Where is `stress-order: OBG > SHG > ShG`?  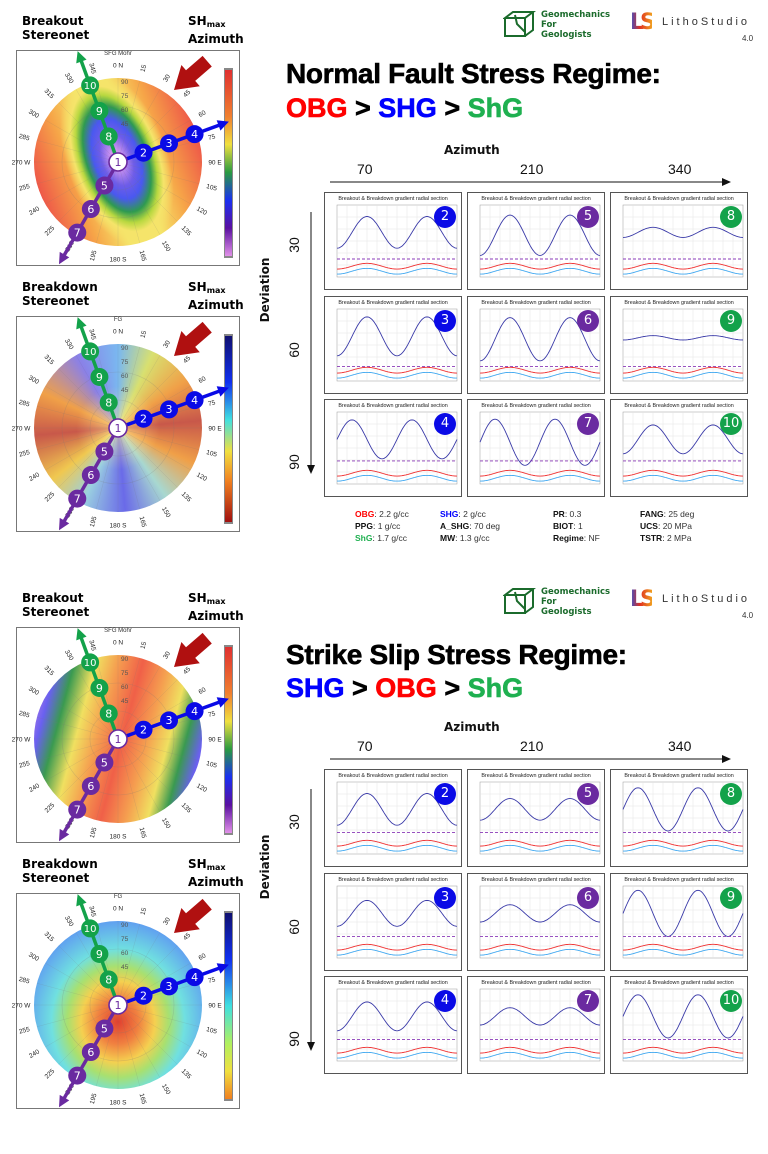 stress-order: OBG > SHG > ShG is located at coordinates (405, 108).